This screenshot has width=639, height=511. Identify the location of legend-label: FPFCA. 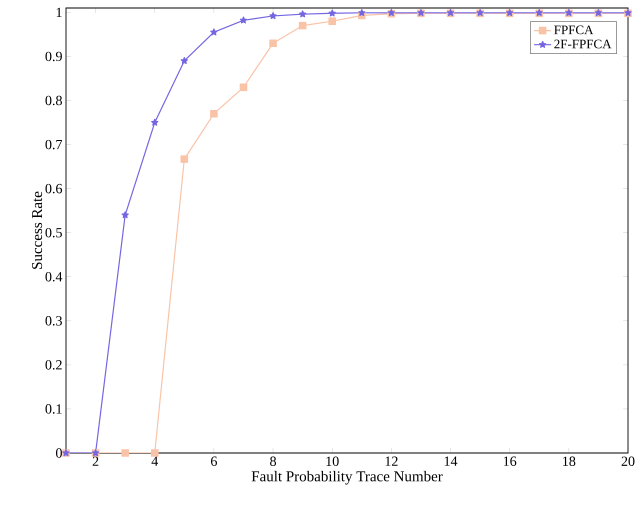
(574, 30).